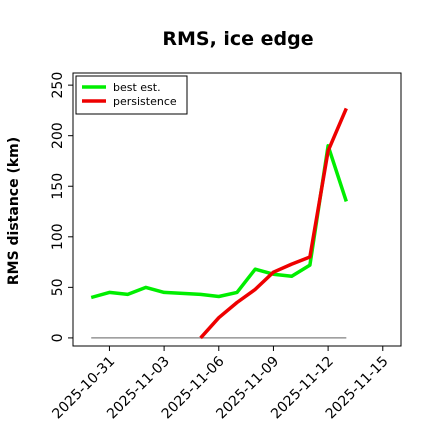 This screenshot has width=440, height=440. I want to click on y-tick-label: 0, so click(58, 337).